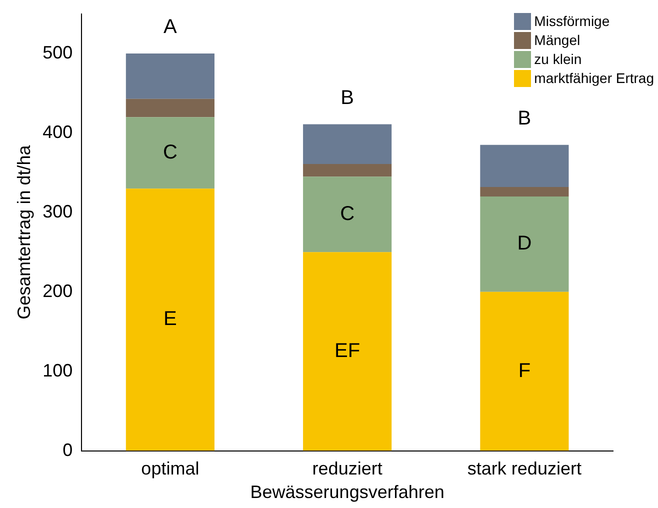 This screenshot has height=508, width=658. What do you see at coordinates (572, 21) in the screenshot?
I see `legend-label: Missförmige` at bounding box center [572, 21].